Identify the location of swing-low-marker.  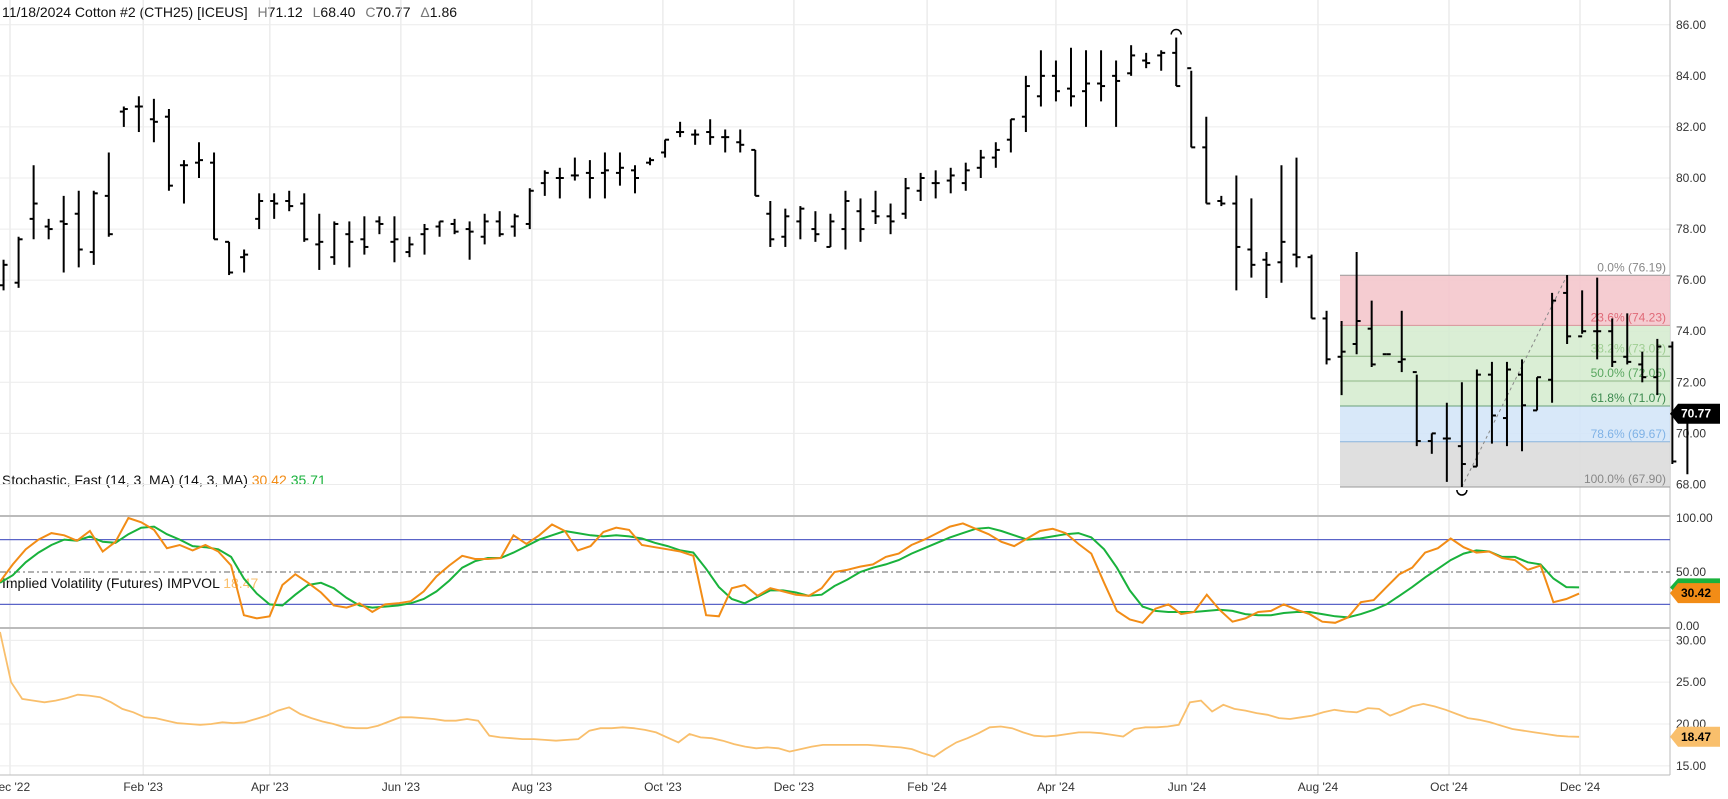
(1462, 492).